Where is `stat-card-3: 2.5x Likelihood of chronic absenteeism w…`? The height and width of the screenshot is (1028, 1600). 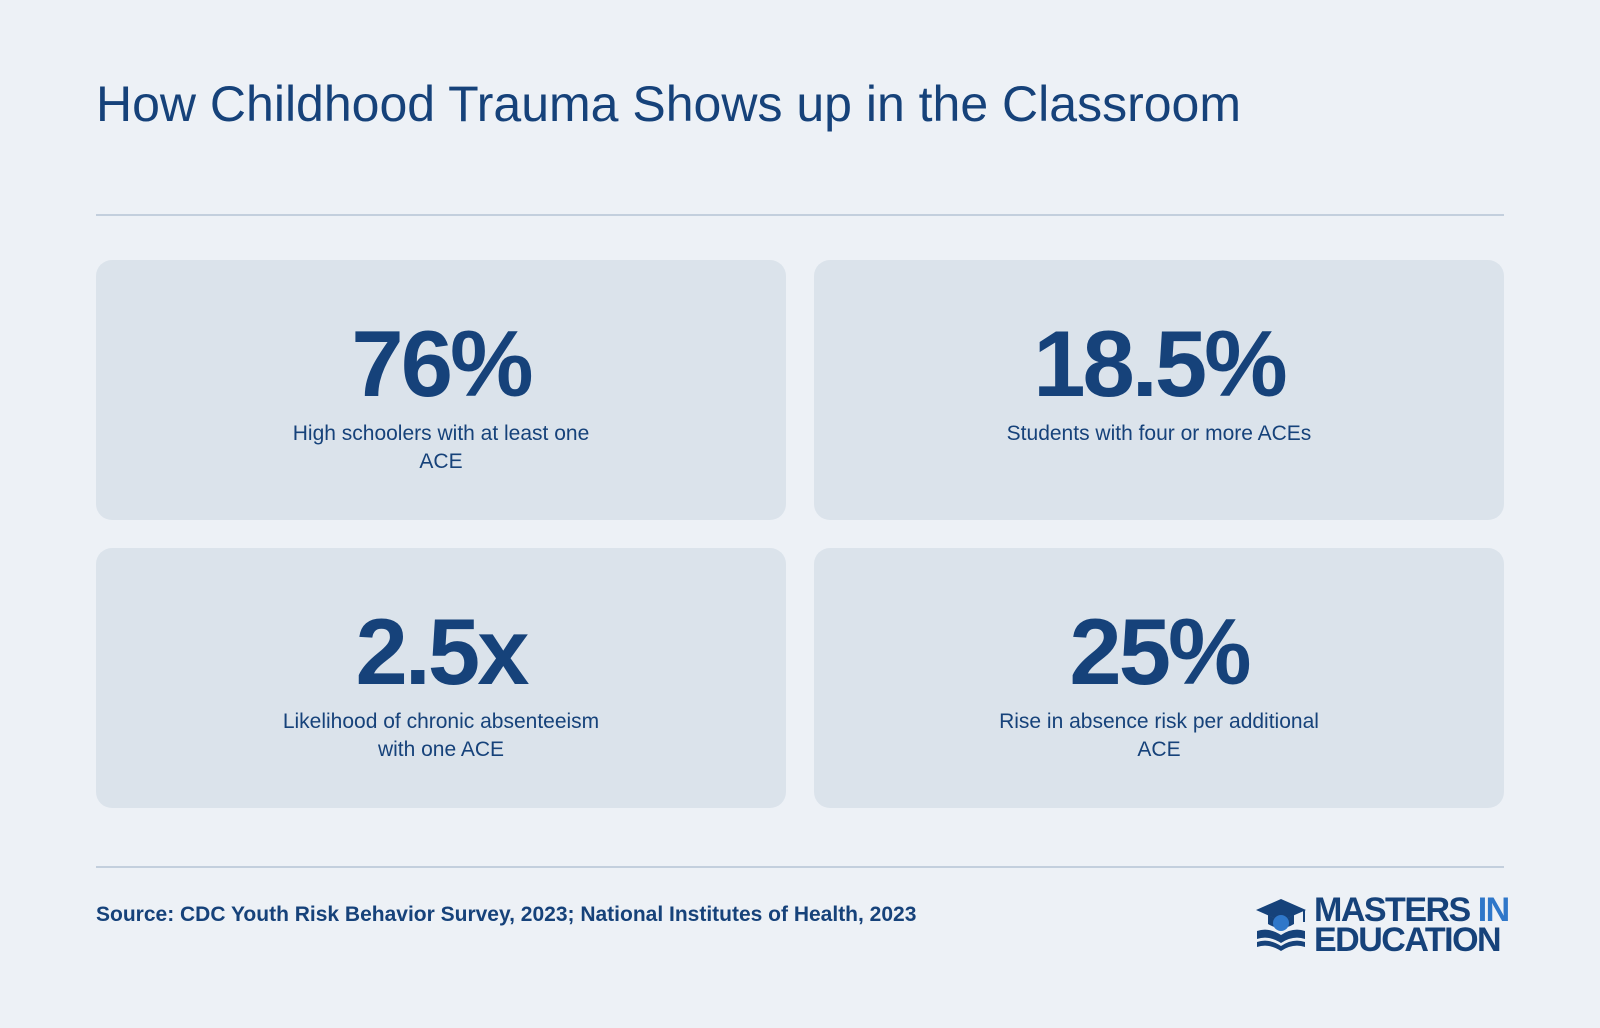
stat-card-3: 2.5x Likelihood of chronic absenteeism w… is located at coordinates (441, 678).